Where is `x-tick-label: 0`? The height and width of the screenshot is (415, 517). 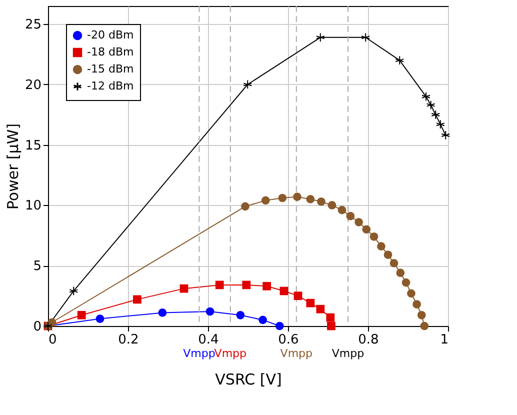
x-tick-label: 0 is located at coordinates (52, 340).